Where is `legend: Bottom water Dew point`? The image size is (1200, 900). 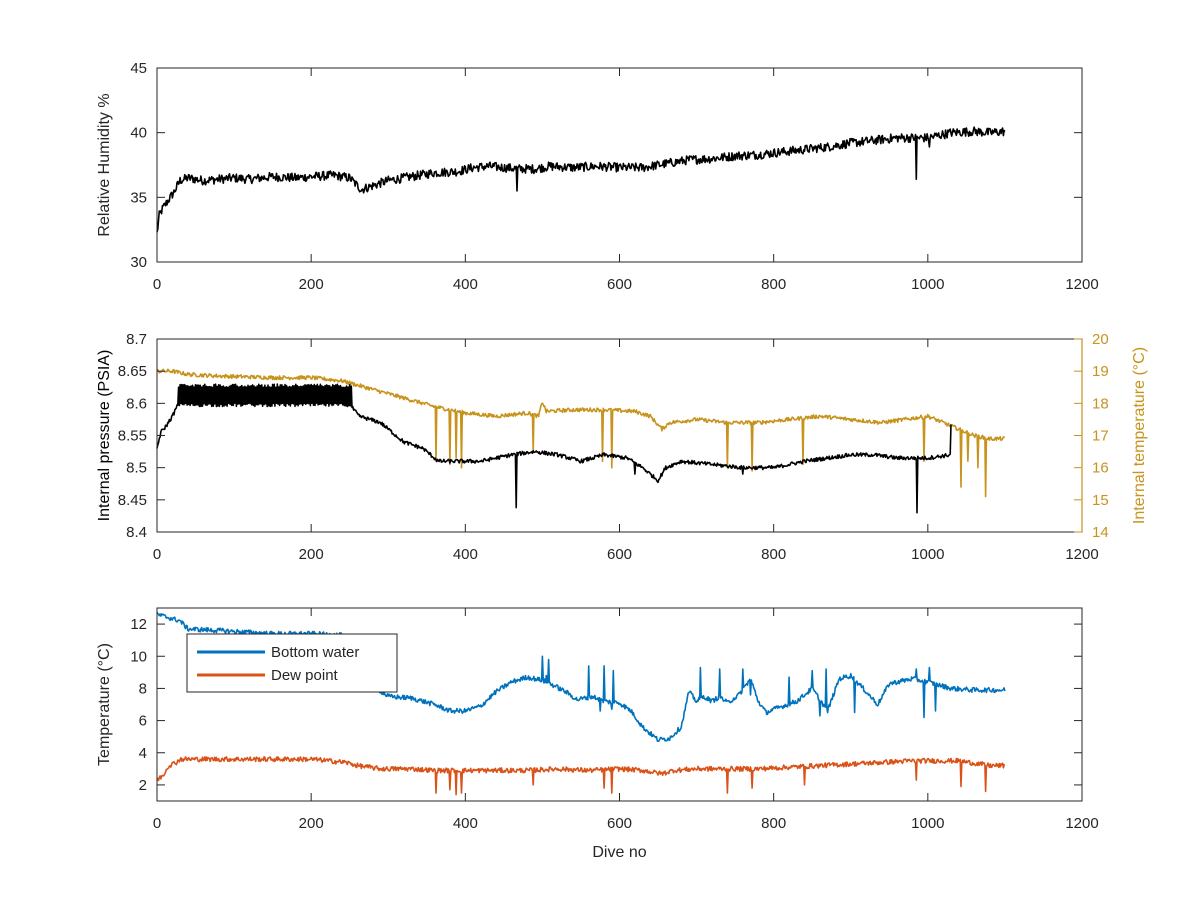
legend: Bottom water Dew point is located at coordinates (292, 663).